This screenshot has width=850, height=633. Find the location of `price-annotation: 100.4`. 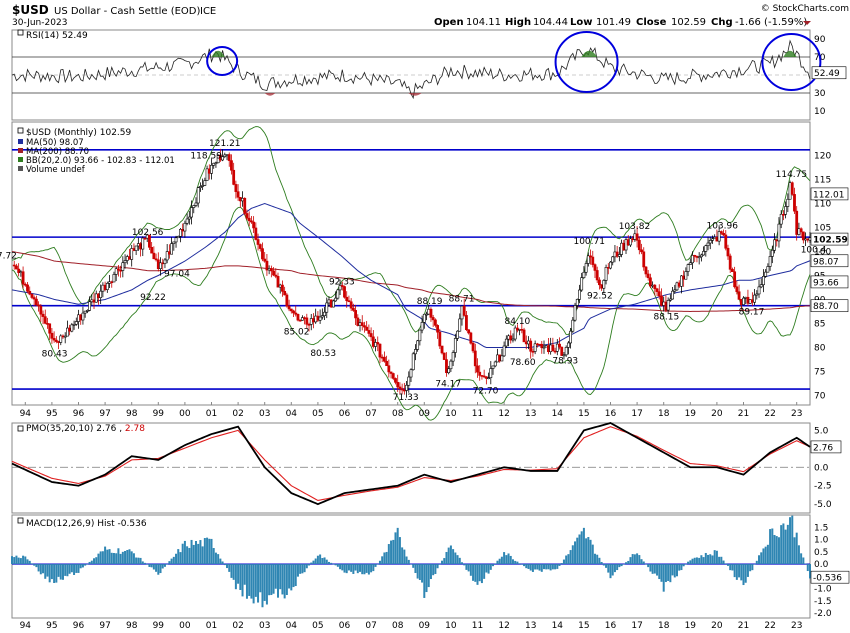

price-annotation: 100.4 is located at coordinates (814, 251).